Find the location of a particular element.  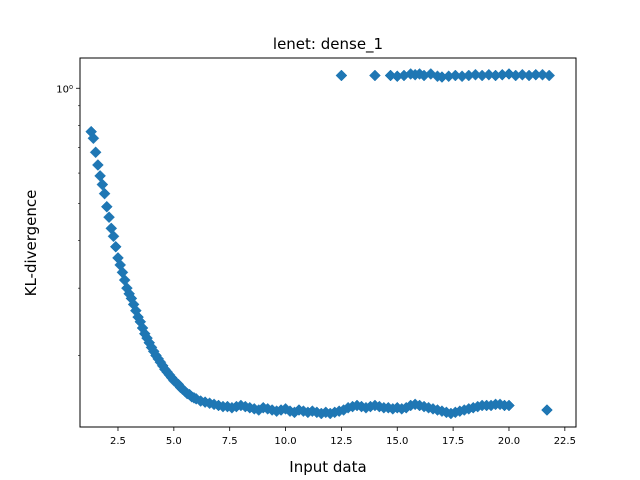

x-tick-label: 2.5 is located at coordinates (118, 441).